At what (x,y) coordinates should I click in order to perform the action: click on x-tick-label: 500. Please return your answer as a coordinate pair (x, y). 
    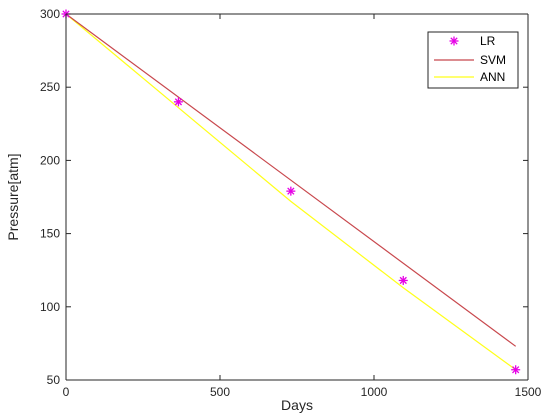
    Looking at the image, I should click on (220, 392).